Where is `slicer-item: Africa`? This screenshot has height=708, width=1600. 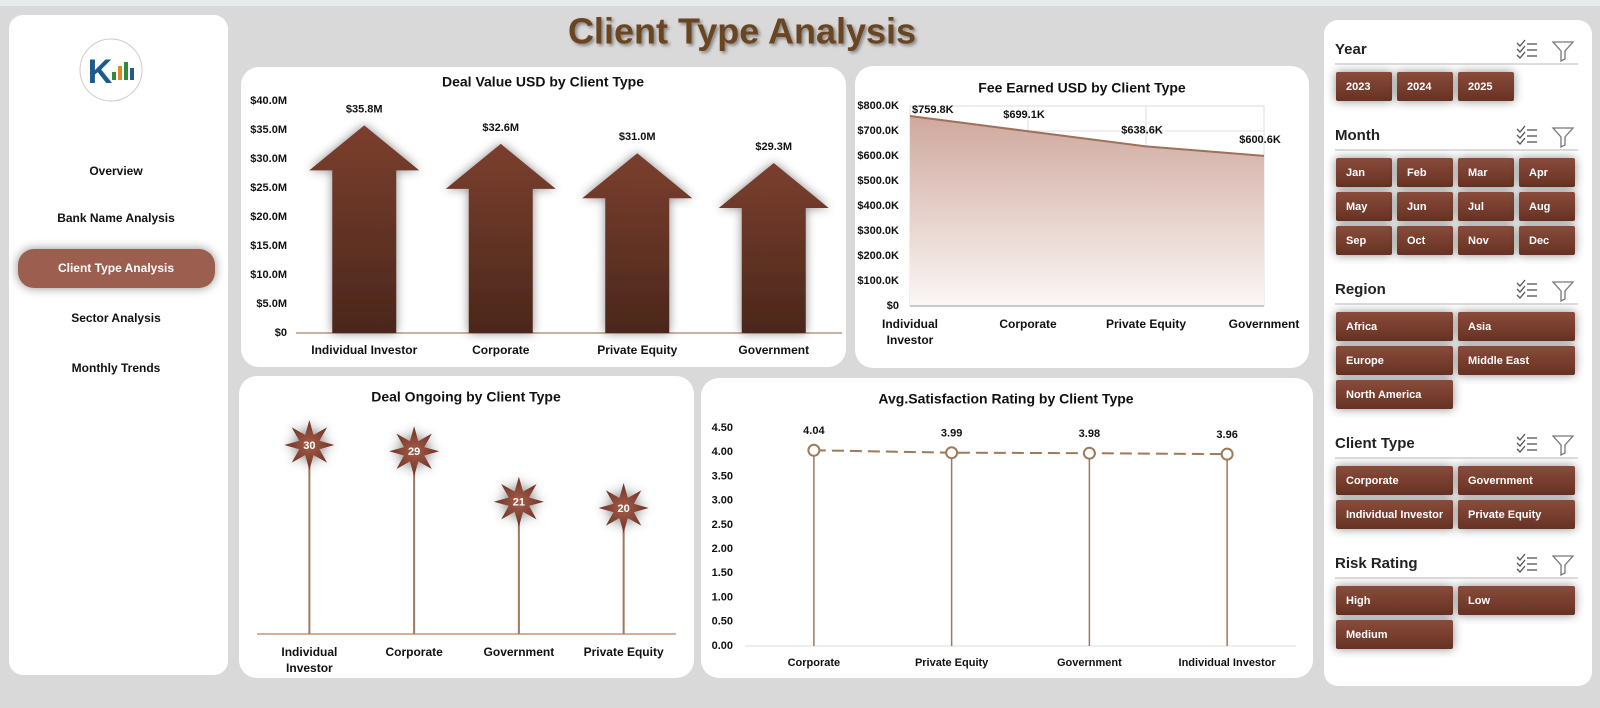 slicer-item: Africa is located at coordinates (1362, 327).